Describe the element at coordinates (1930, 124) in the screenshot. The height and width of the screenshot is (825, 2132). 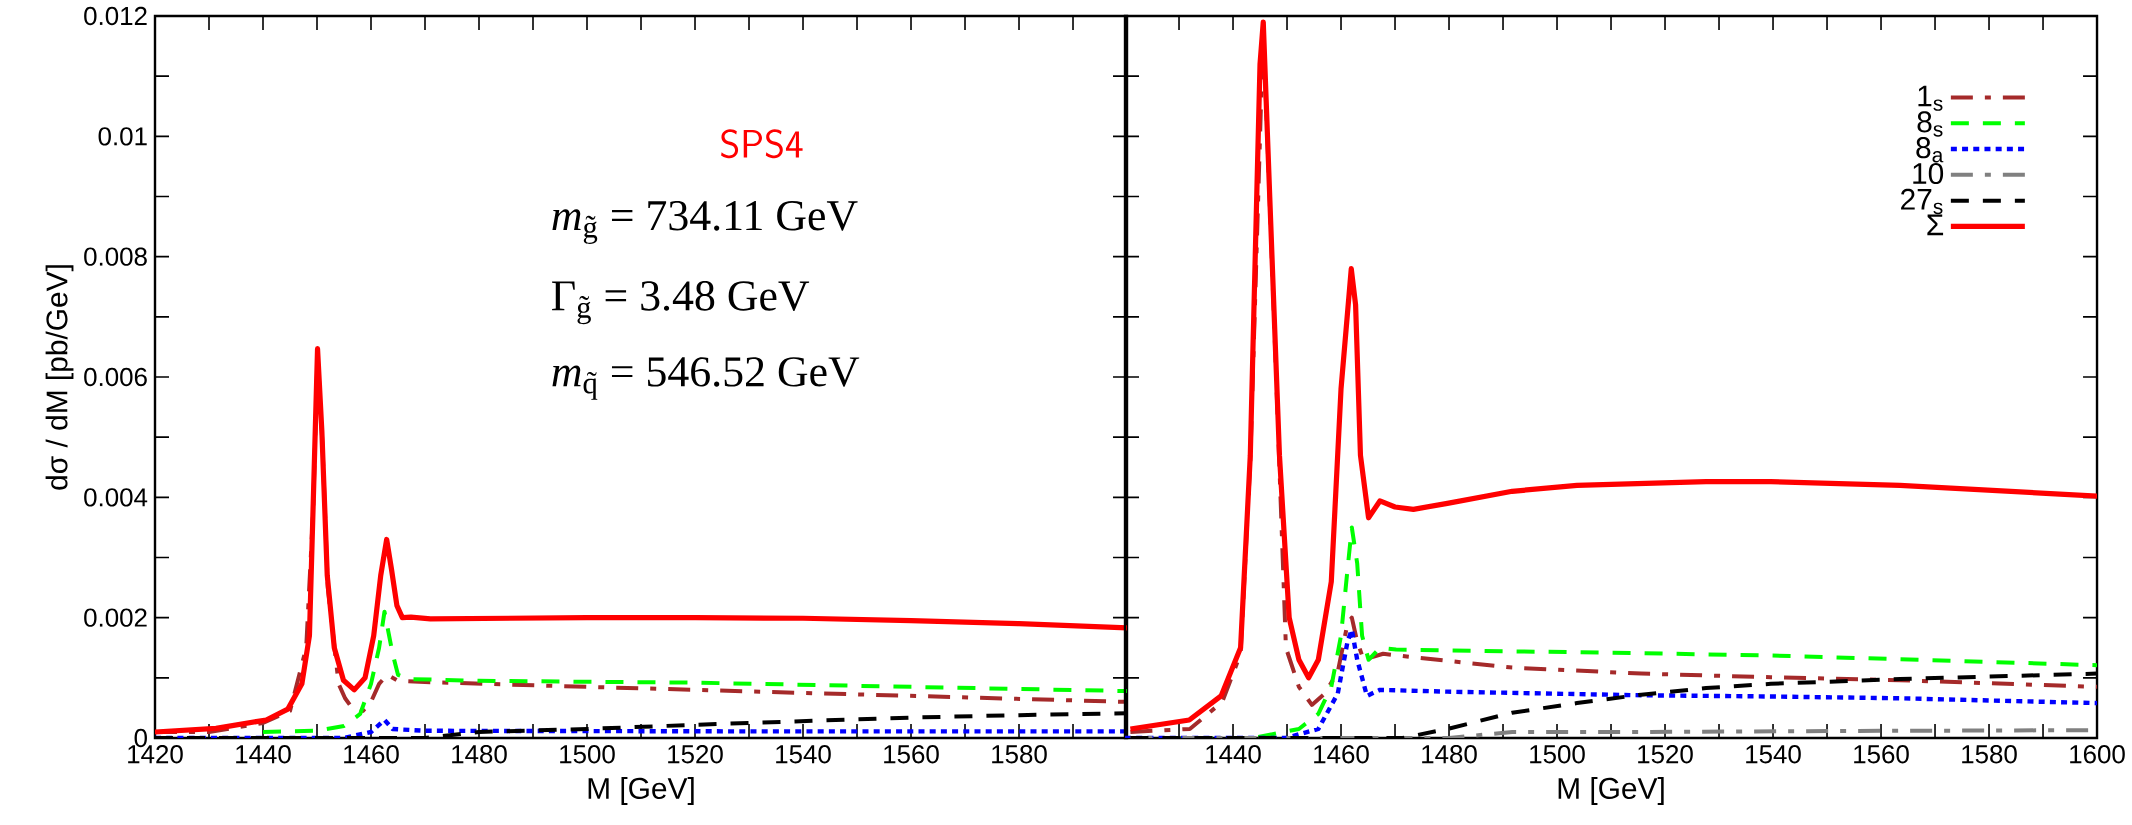
I see `legend-label: 8$_{s}$` at that location.